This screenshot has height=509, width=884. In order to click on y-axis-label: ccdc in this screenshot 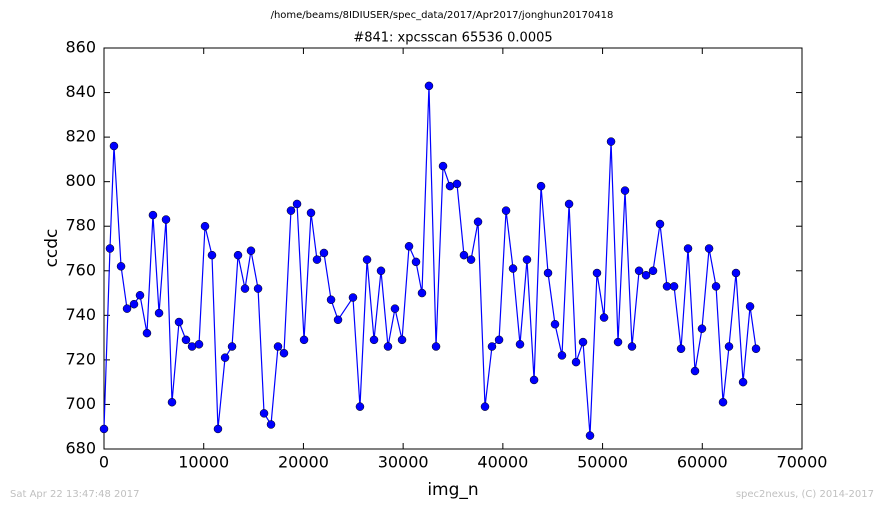, I will do `click(52, 248)`.